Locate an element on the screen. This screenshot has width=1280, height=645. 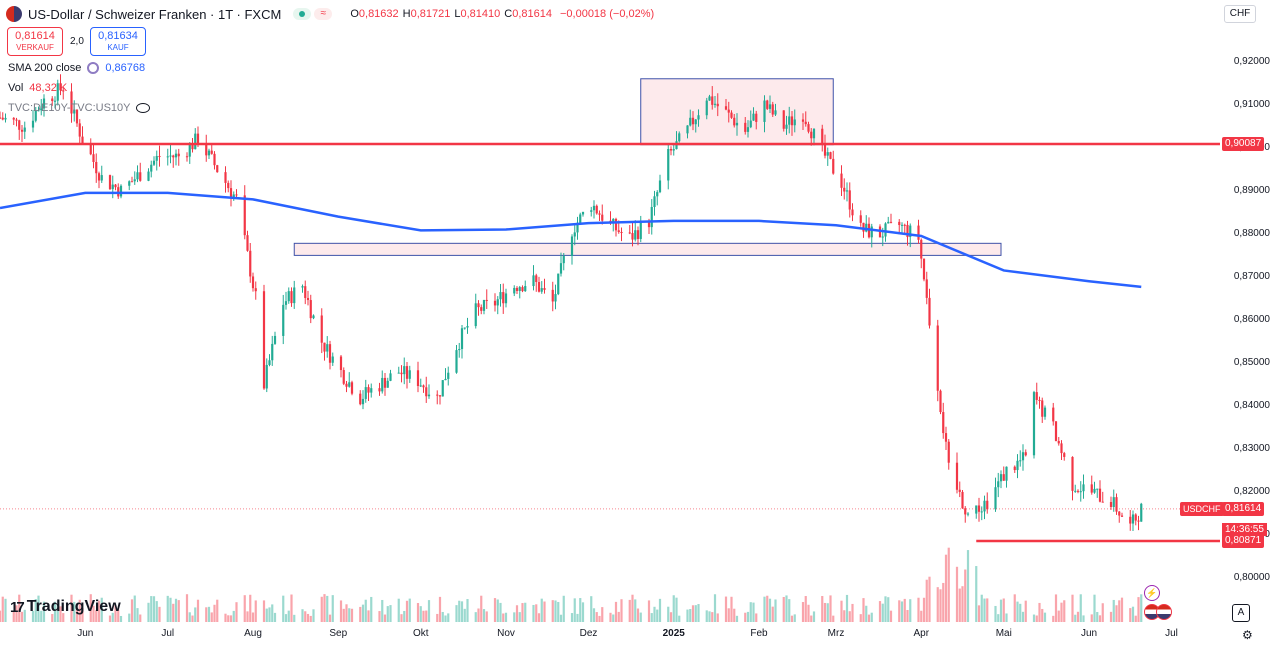
price-tick-label: 0,92000 is located at coordinates (1251, 61).